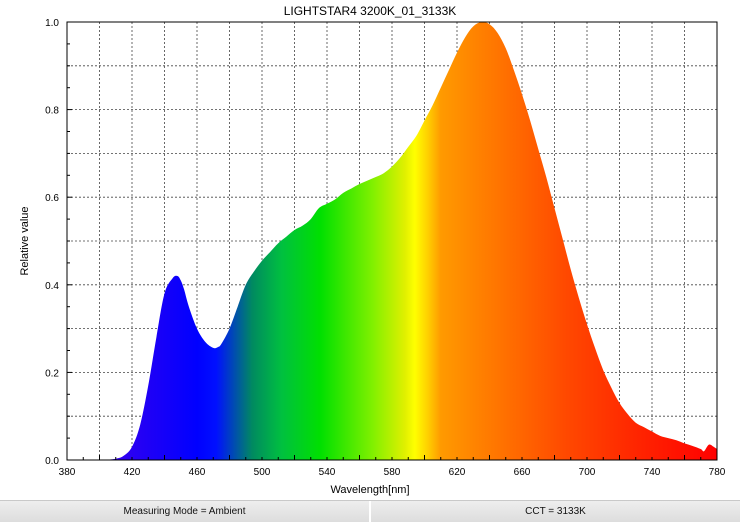 This screenshot has width=740, height=522. What do you see at coordinates (717, 472) in the screenshot?
I see `x-tick-label: 780` at bounding box center [717, 472].